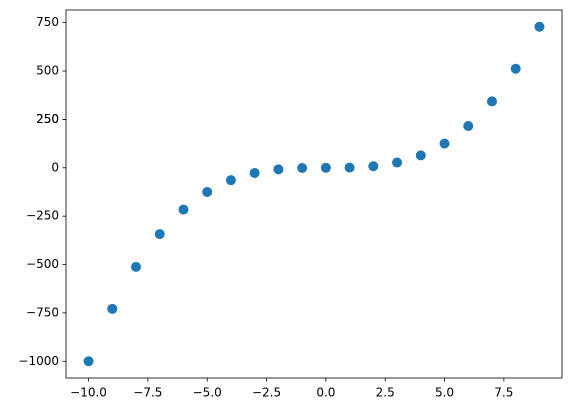  I want to click on x-tick-label: −2.5, so click(266, 393).